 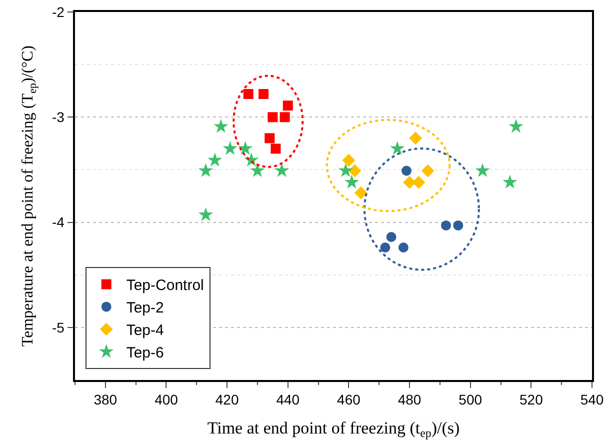 I want to click on x-tick-label: 500, so click(x=470, y=400).